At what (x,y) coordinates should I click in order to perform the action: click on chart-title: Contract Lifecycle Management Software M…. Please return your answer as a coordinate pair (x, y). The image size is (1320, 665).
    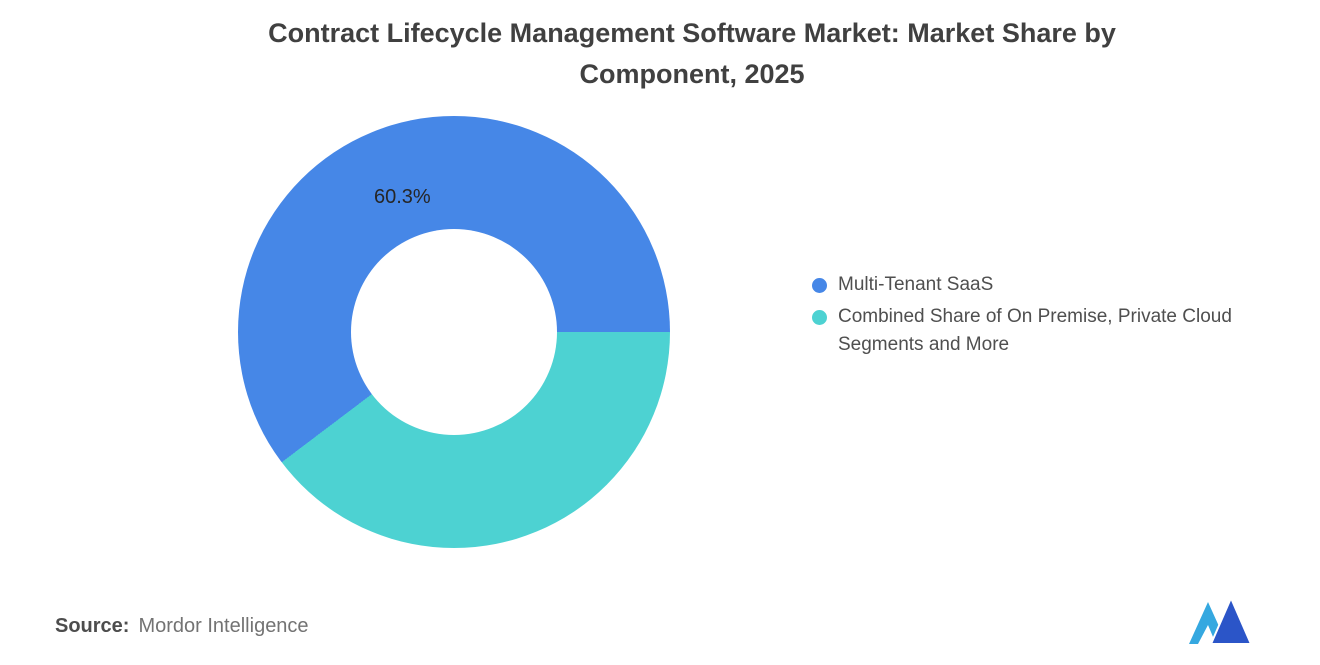
    Looking at the image, I should click on (692, 53).